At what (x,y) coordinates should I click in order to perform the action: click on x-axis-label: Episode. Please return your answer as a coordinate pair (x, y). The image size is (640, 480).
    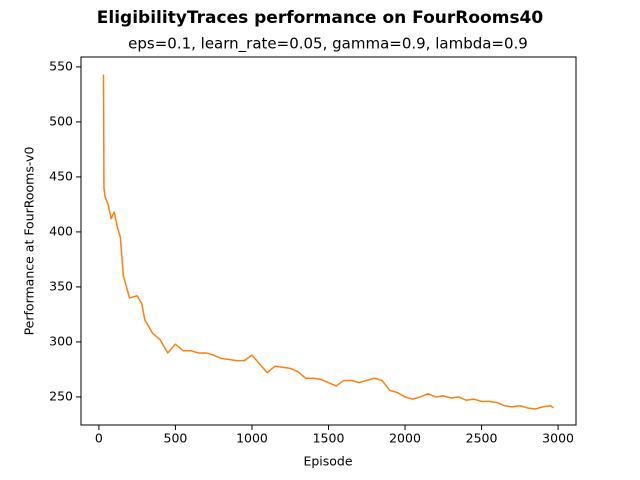
    Looking at the image, I should click on (327, 461).